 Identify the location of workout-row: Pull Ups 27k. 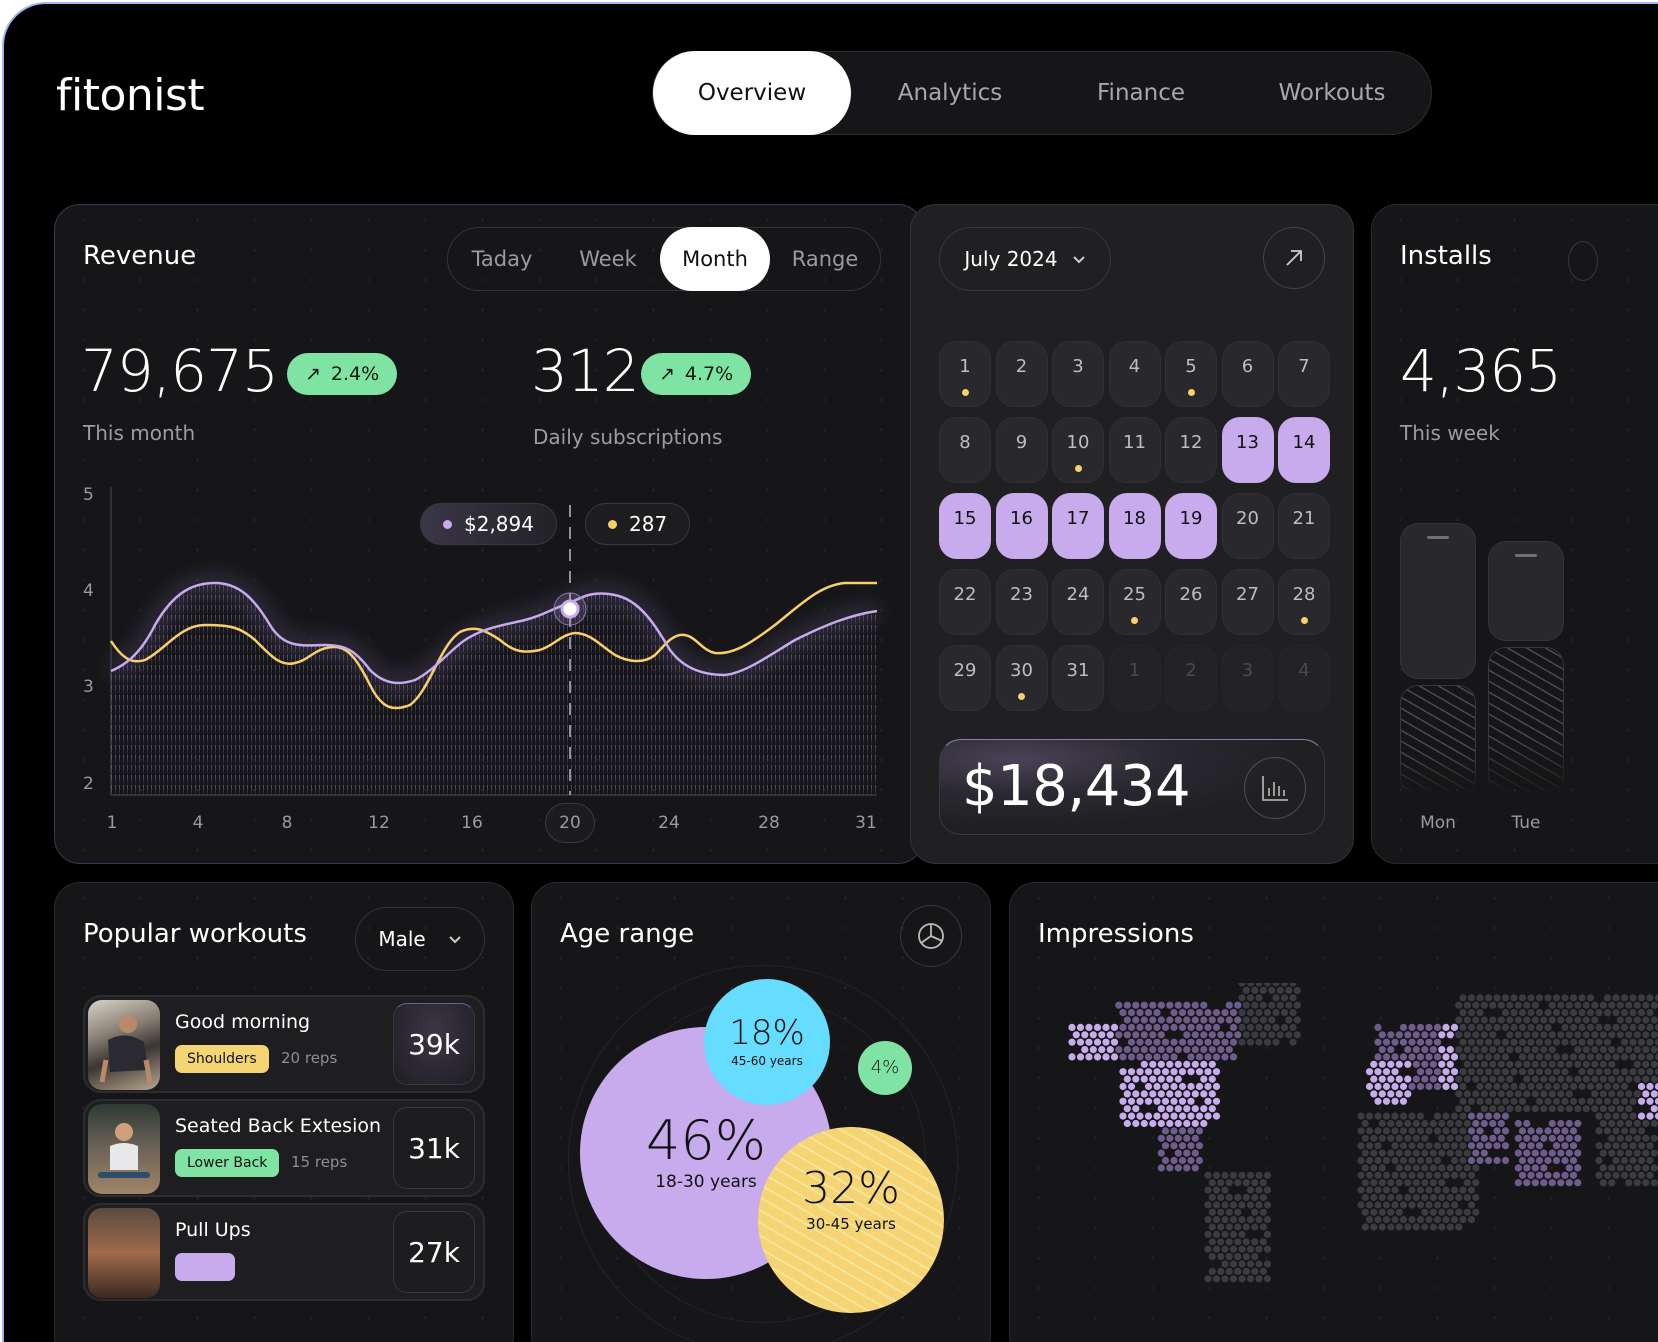
(284, 1252).